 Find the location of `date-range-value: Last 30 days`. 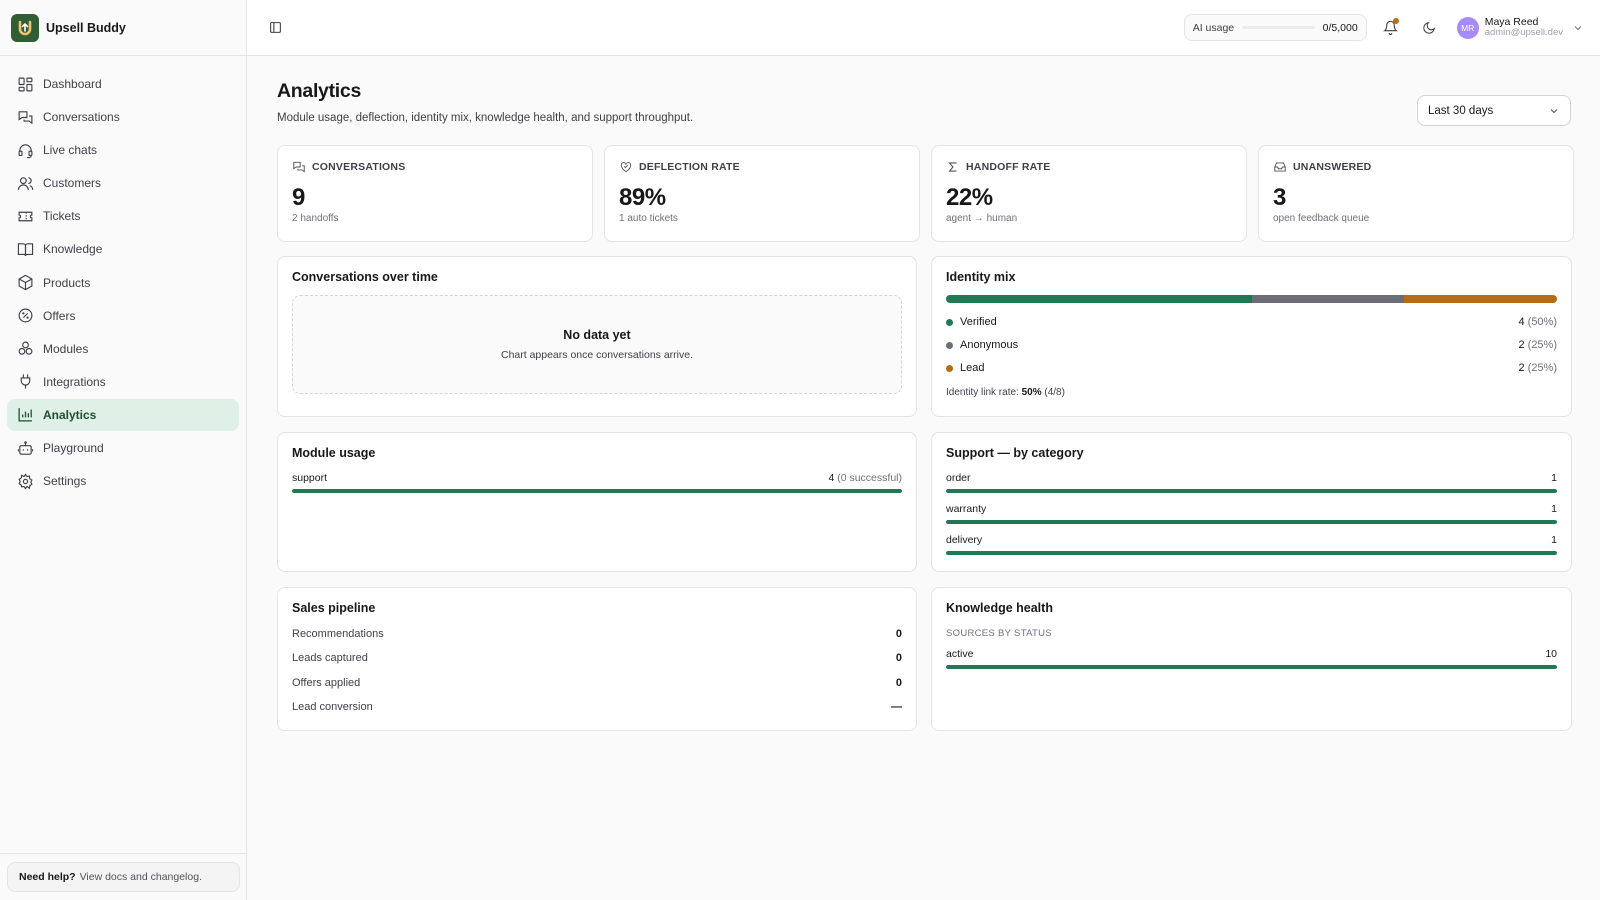

date-range-value: Last 30 days is located at coordinates (1461, 110).